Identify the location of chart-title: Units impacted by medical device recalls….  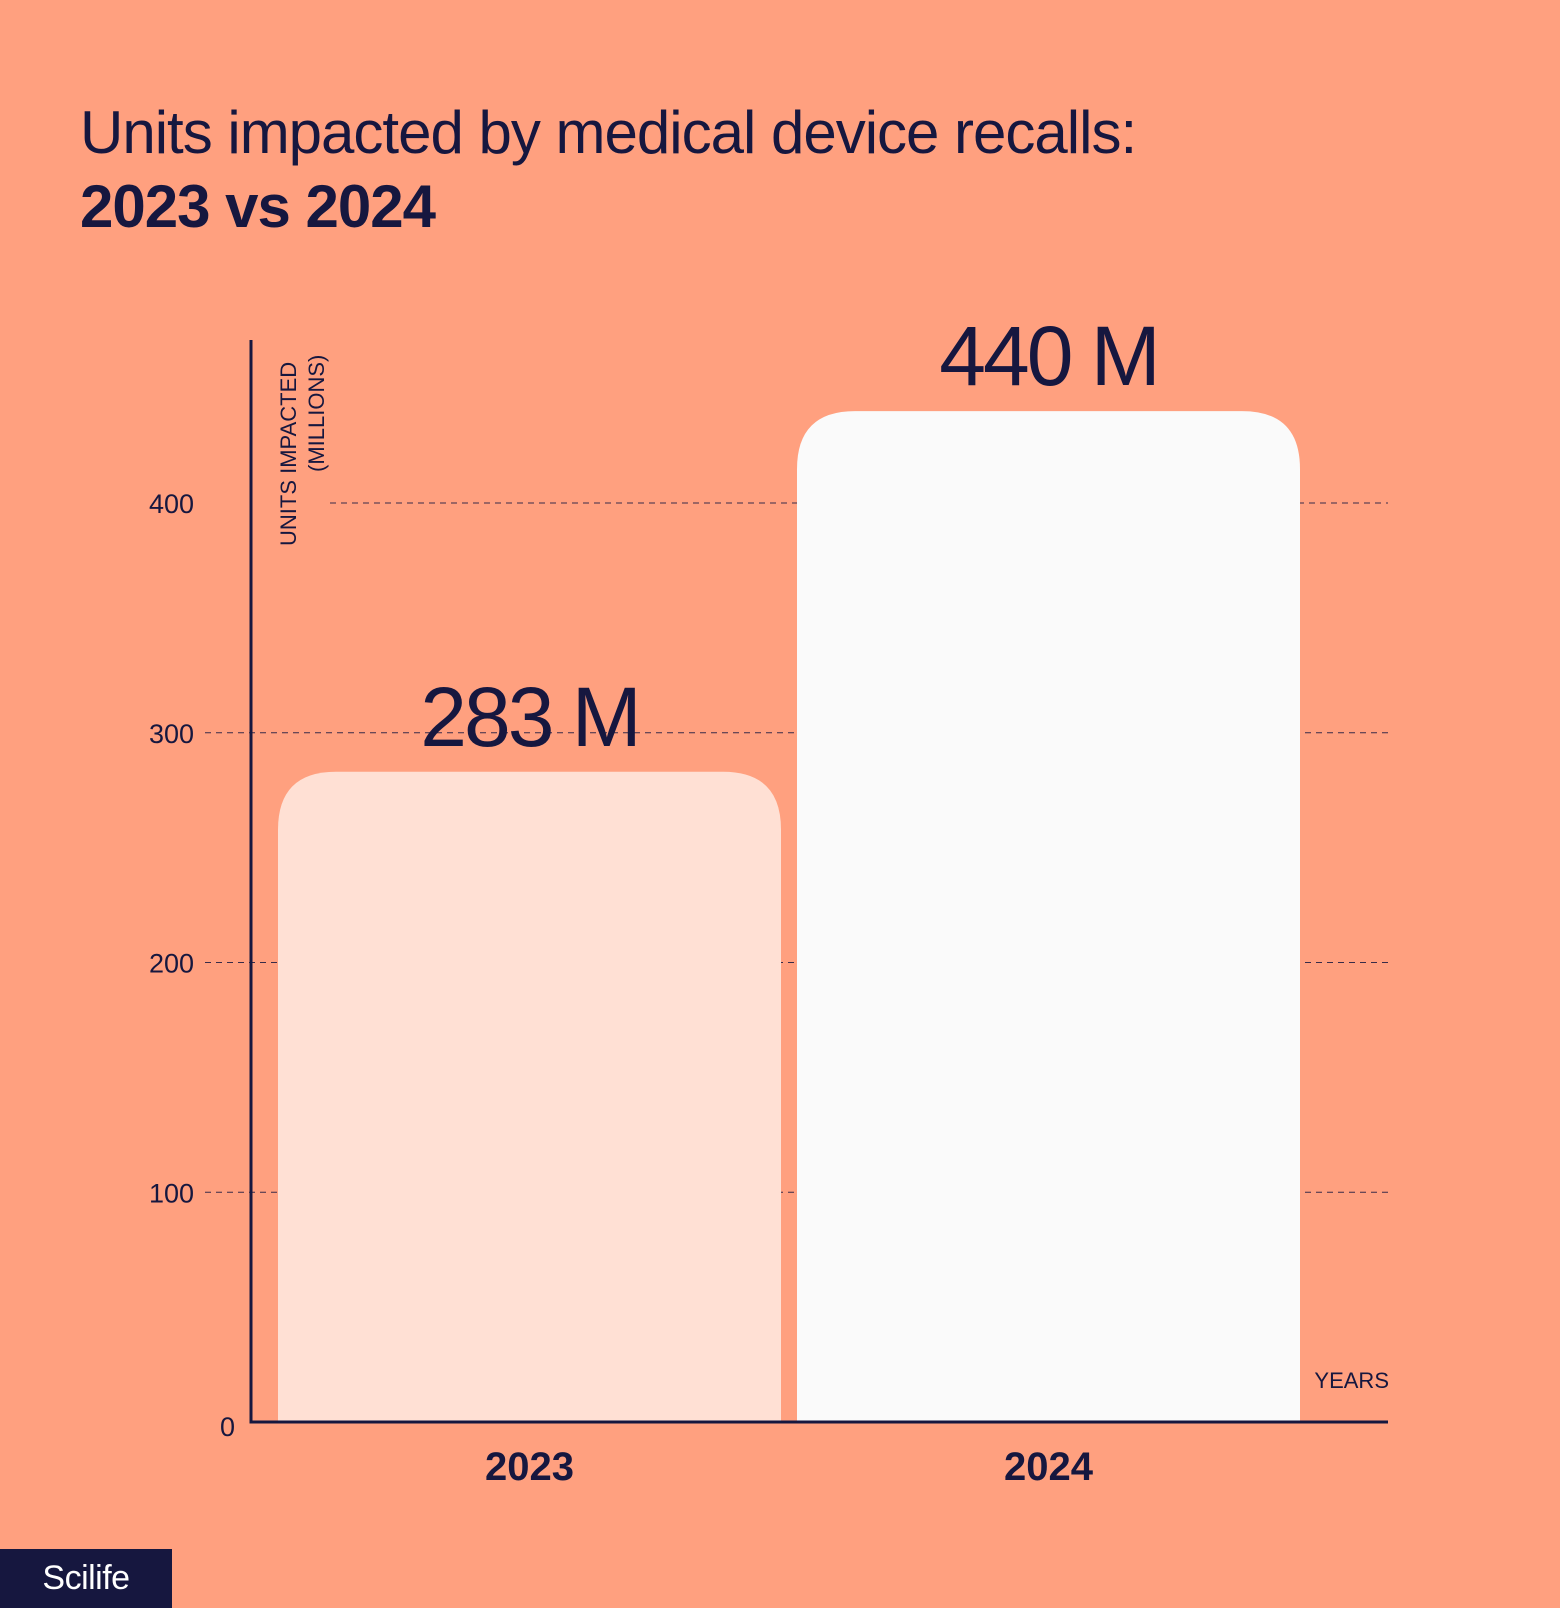
(608, 132).